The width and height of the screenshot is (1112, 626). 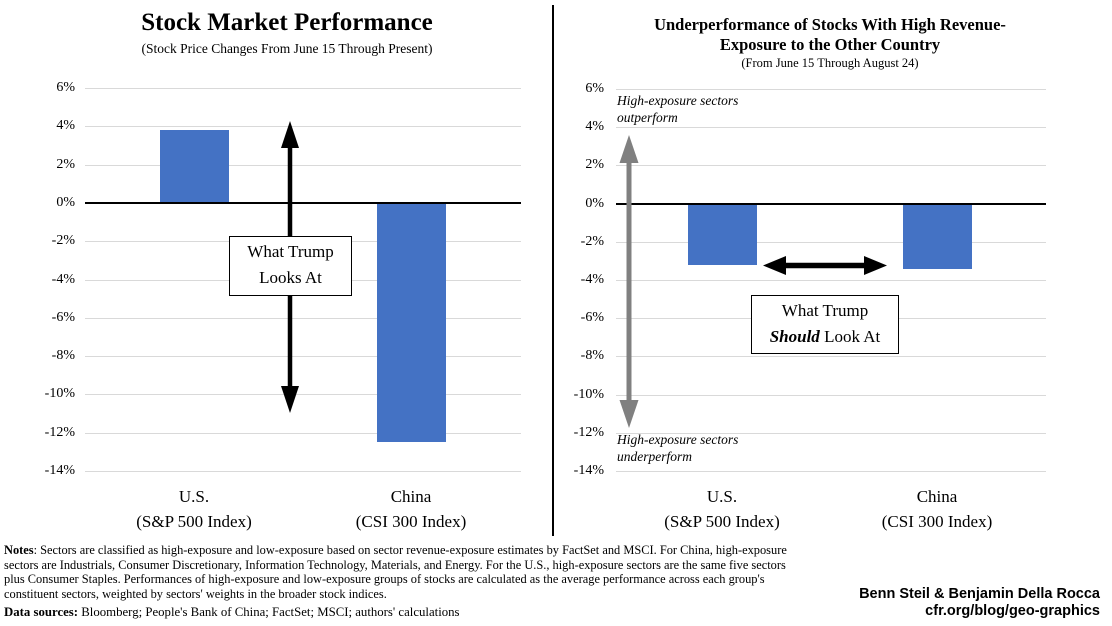 I want to click on x-axis-label-us-left: U.S. (S&P 500 Index), so click(x=194, y=509).